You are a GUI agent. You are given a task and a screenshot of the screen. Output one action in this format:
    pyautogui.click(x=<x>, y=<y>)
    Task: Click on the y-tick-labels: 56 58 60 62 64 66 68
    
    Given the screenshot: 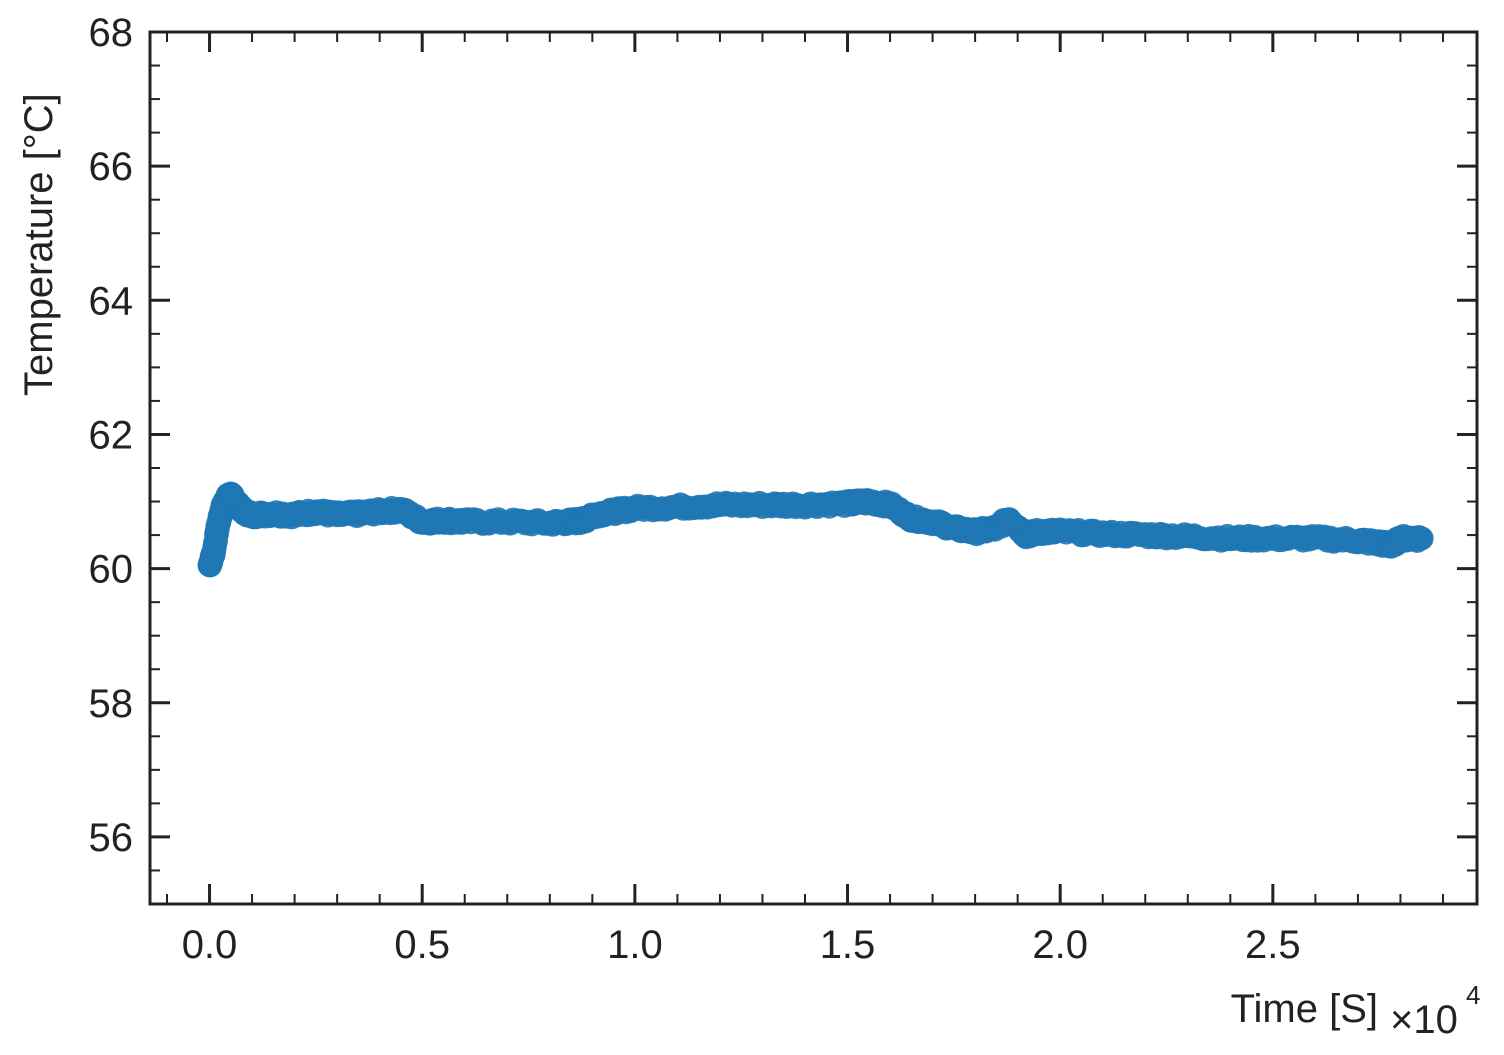 What is the action you would take?
    pyautogui.click(x=111, y=435)
    